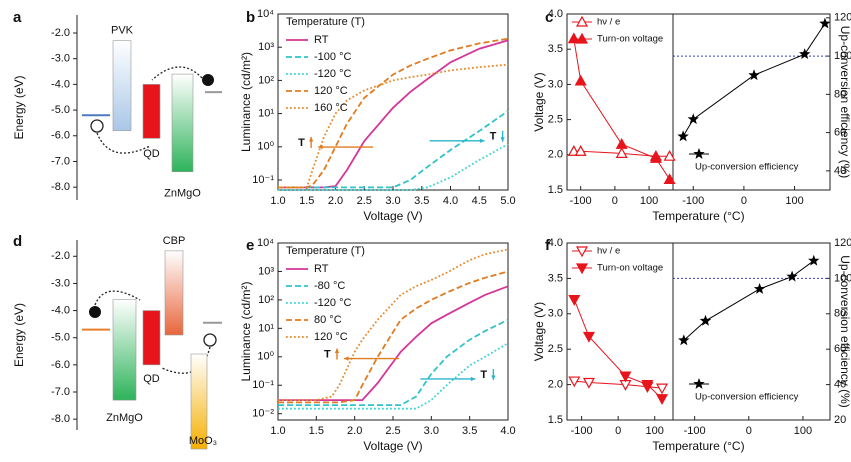 This screenshot has height=462, width=851. Describe the element at coordinates (266, 47) in the screenshot. I see `y-tick-label: 10³` at that location.